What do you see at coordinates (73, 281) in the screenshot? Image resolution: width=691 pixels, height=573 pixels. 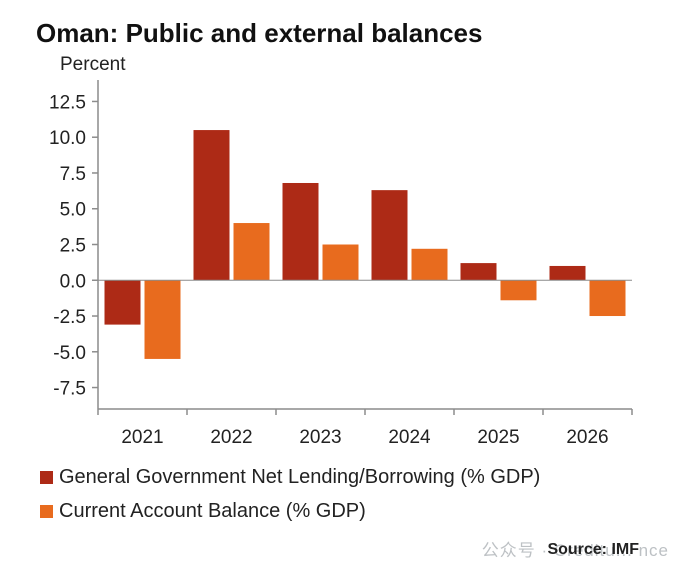 I see `y-tick-label: 0.0` at bounding box center [73, 281].